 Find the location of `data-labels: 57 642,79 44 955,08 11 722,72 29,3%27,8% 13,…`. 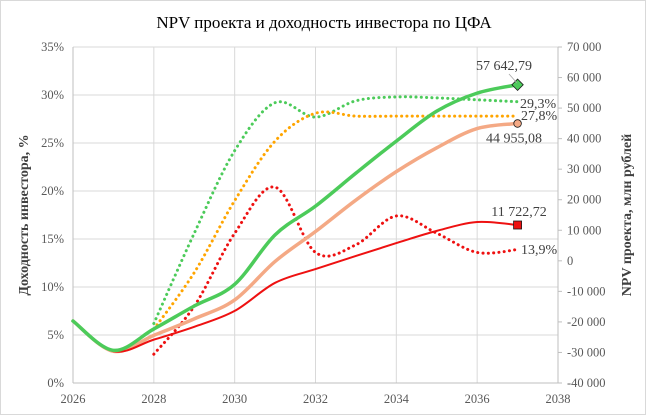

data-labels: 57 642,79 44 955,08 11 722,72 29,3%27,8% 13,… is located at coordinates (517, 158).